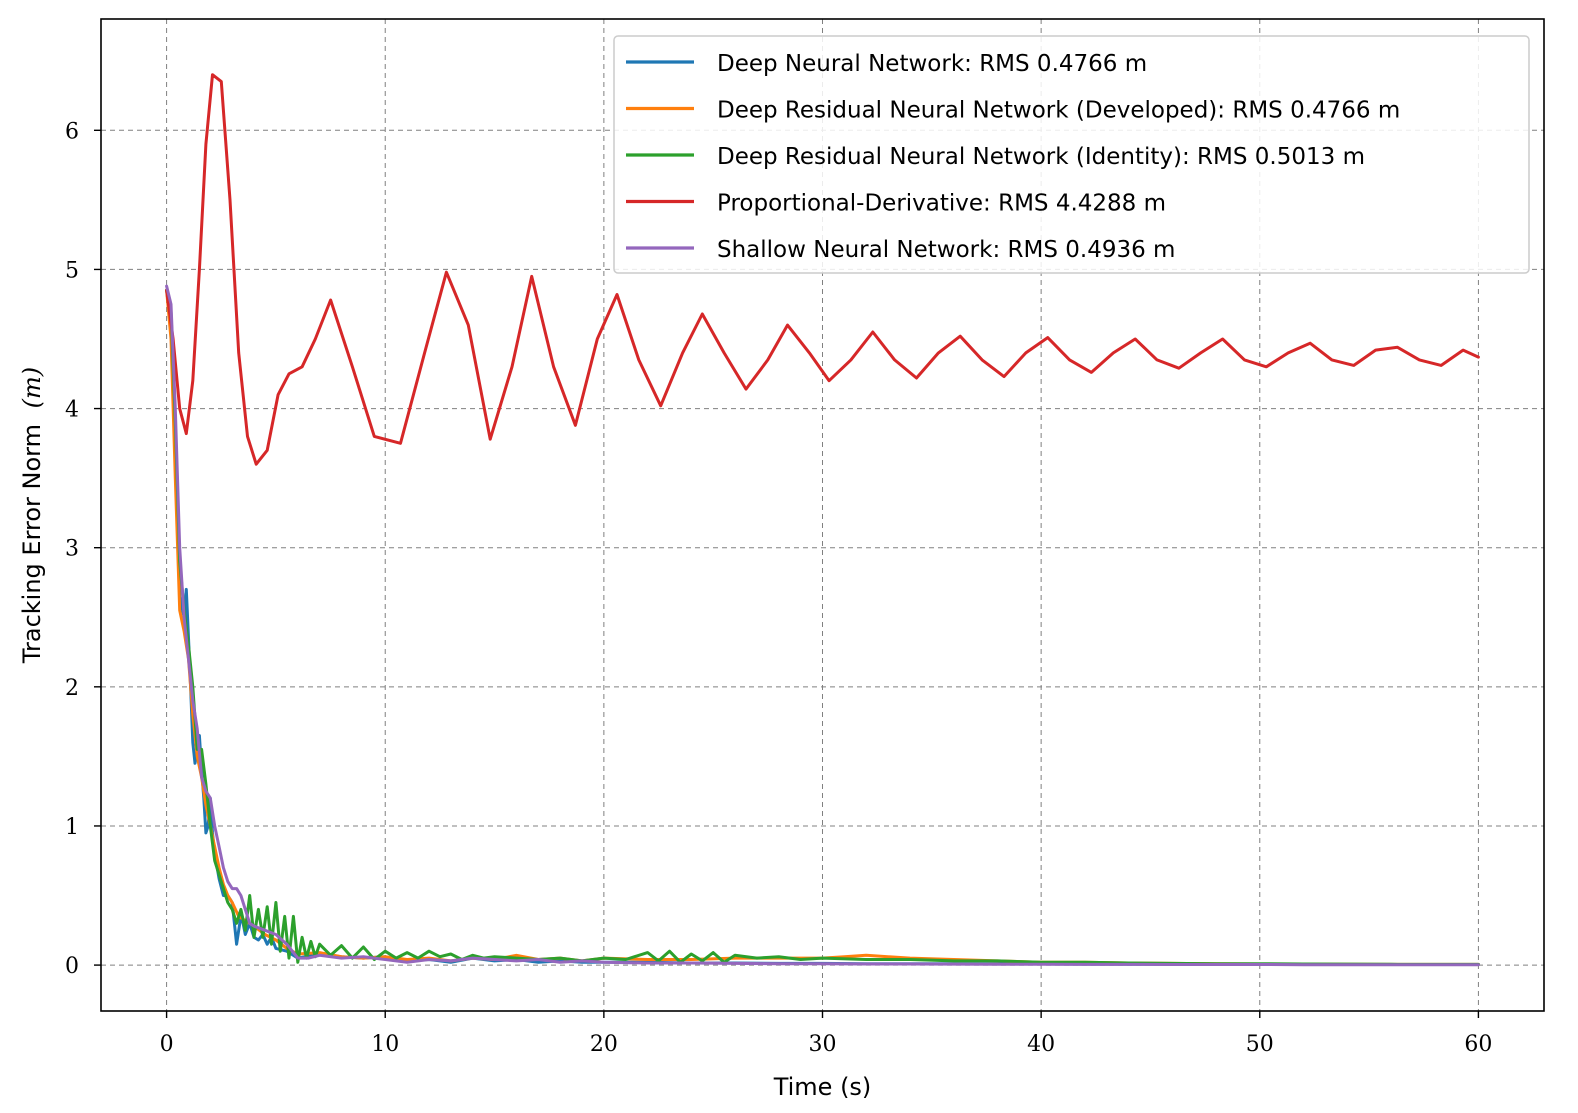  Describe the element at coordinates (1478, 1044) in the screenshot. I see `x-tick-label: 60` at that location.